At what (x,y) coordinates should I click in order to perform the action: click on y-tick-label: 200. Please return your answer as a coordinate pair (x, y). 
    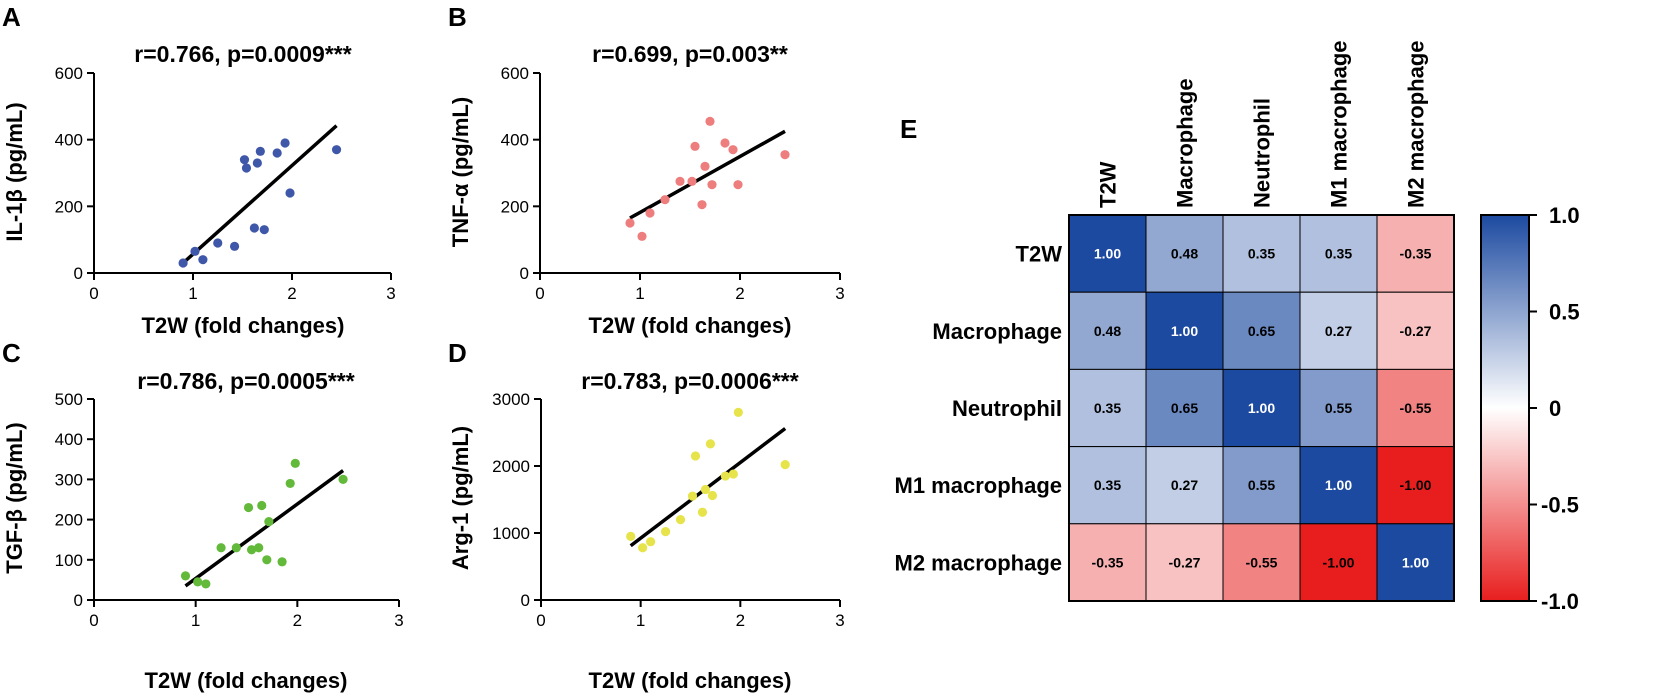
    Looking at the image, I should click on (69, 520).